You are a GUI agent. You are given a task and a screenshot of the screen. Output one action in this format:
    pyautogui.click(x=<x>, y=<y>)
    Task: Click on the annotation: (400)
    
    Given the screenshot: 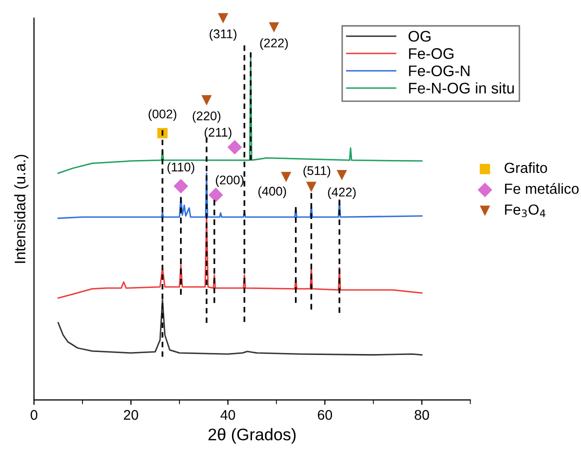 What is the action you would take?
    pyautogui.click(x=272, y=192)
    